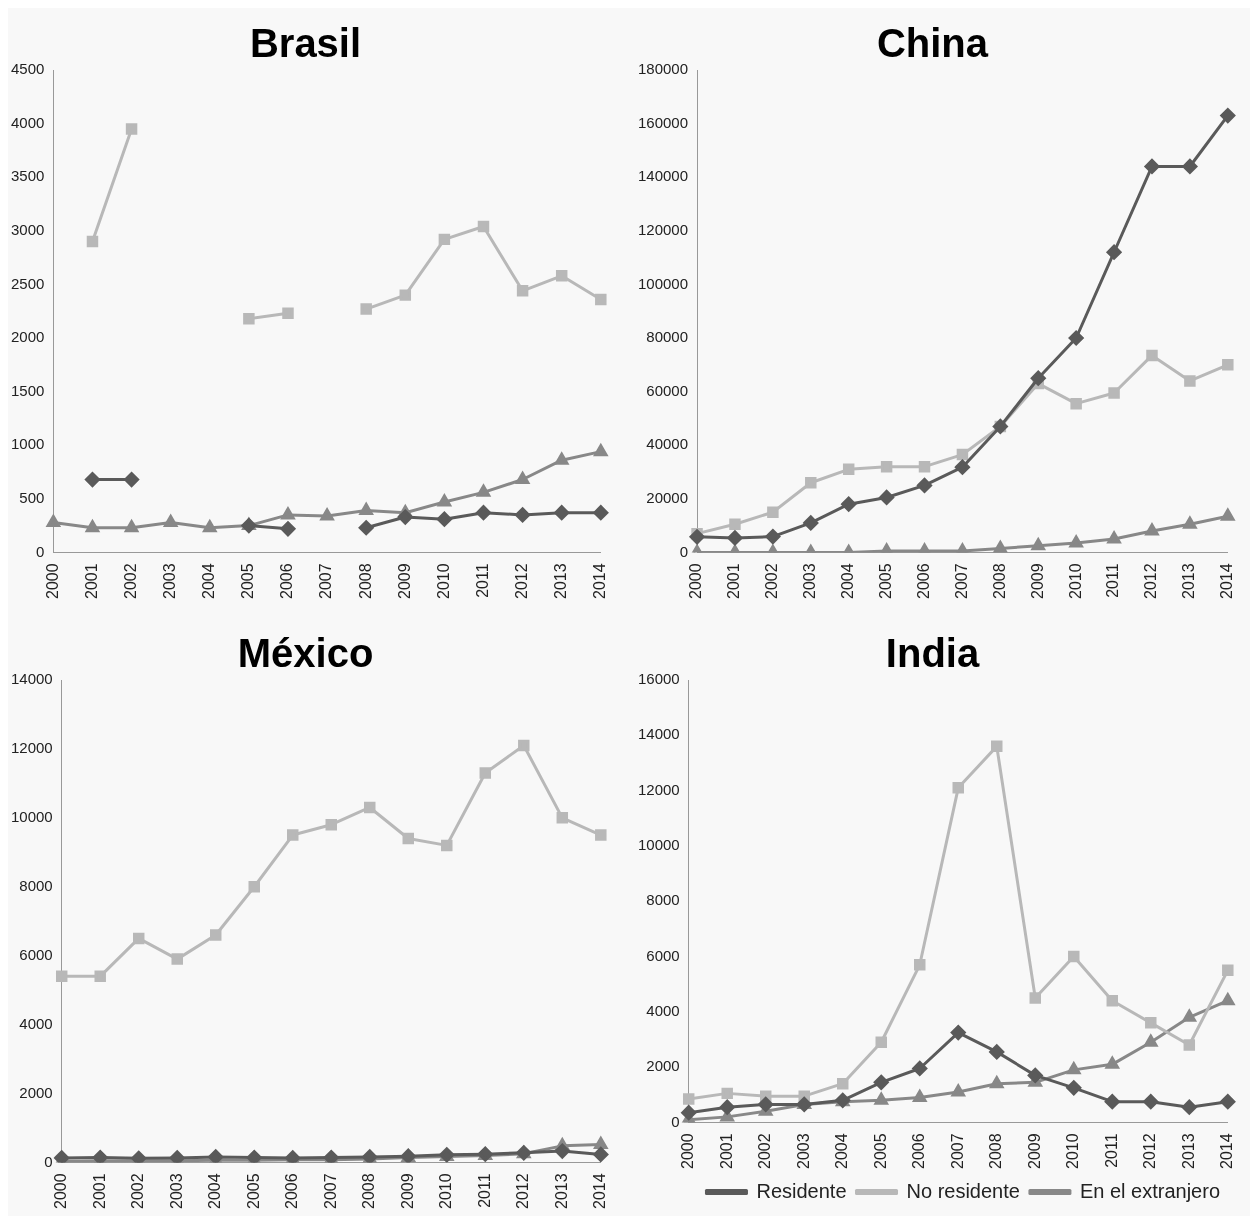  What do you see at coordinates (27, 69) in the screenshot?
I see `y-tick-label: 4500` at bounding box center [27, 69].